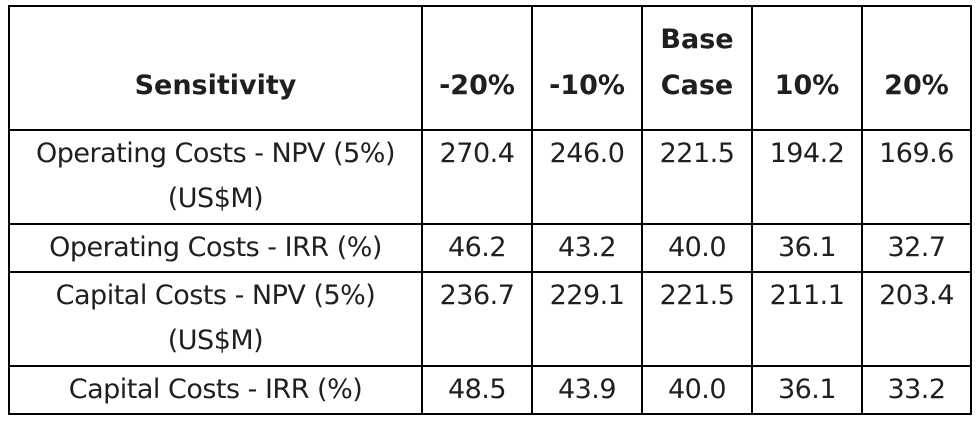 The image size is (980, 427). I want to click on cell-plus-10: 211.1, so click(807, 319).